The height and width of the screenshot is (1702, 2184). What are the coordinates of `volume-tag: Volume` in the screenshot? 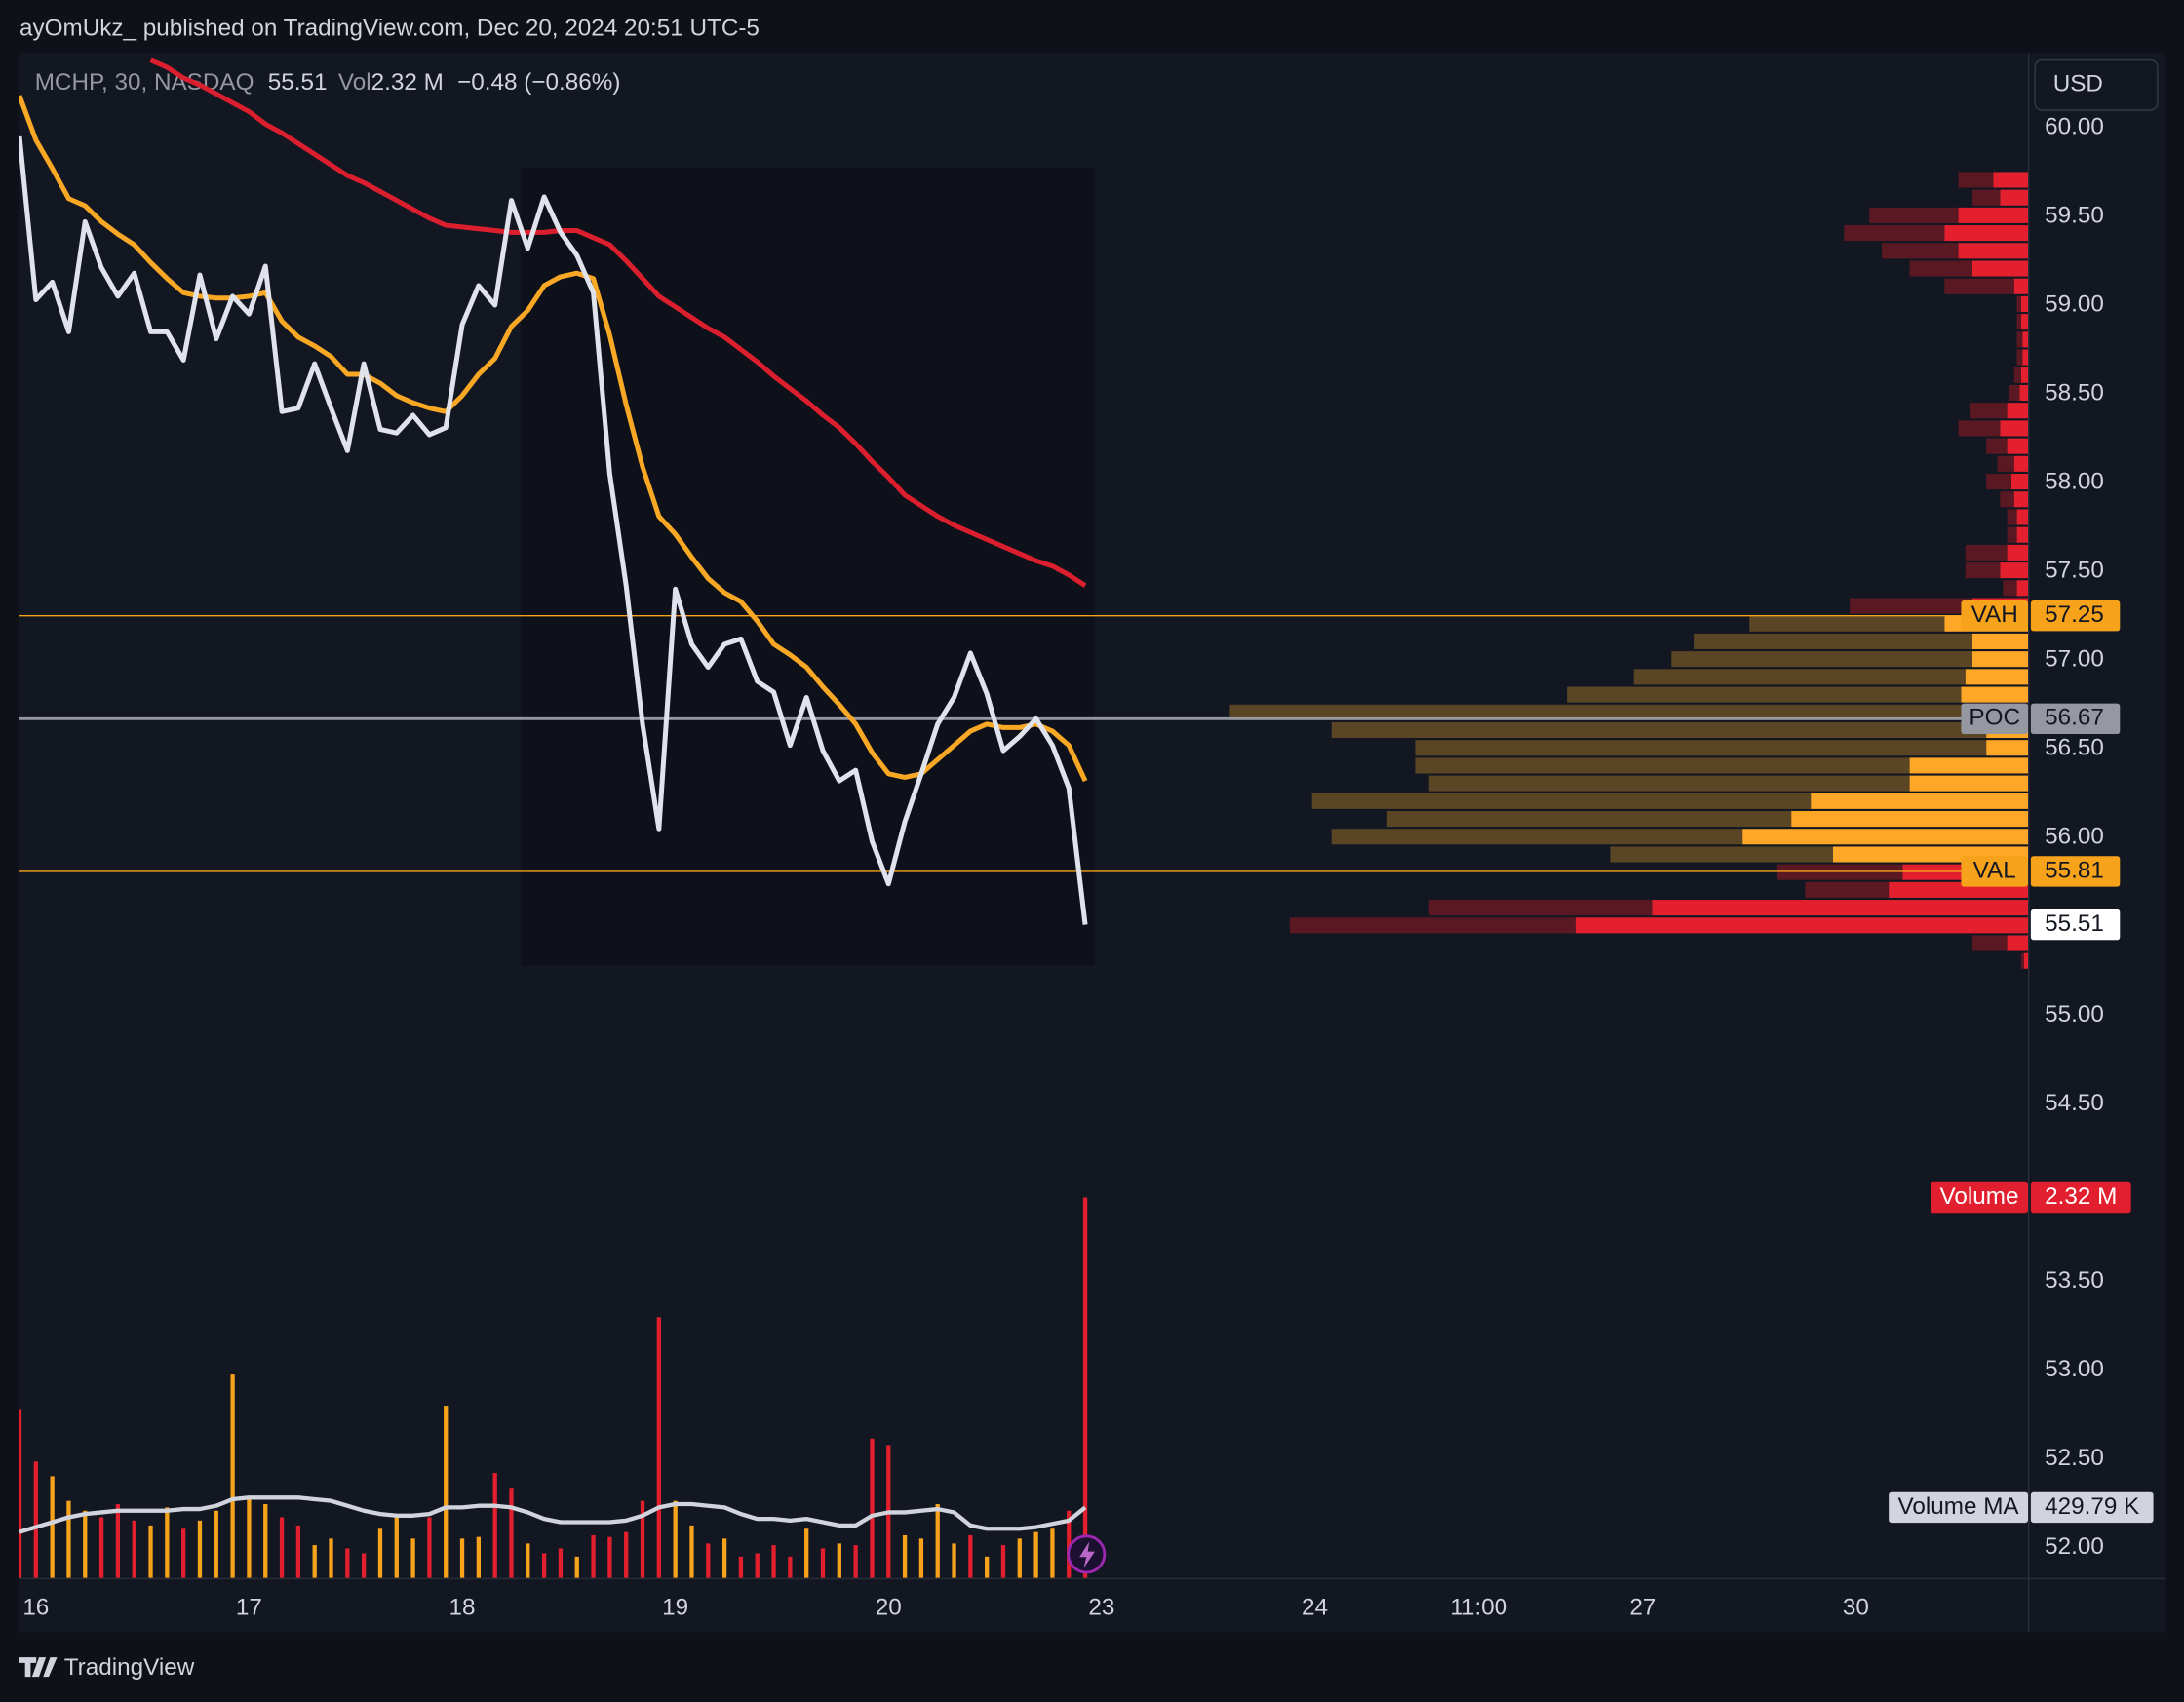 It's located at (1979, 1196).